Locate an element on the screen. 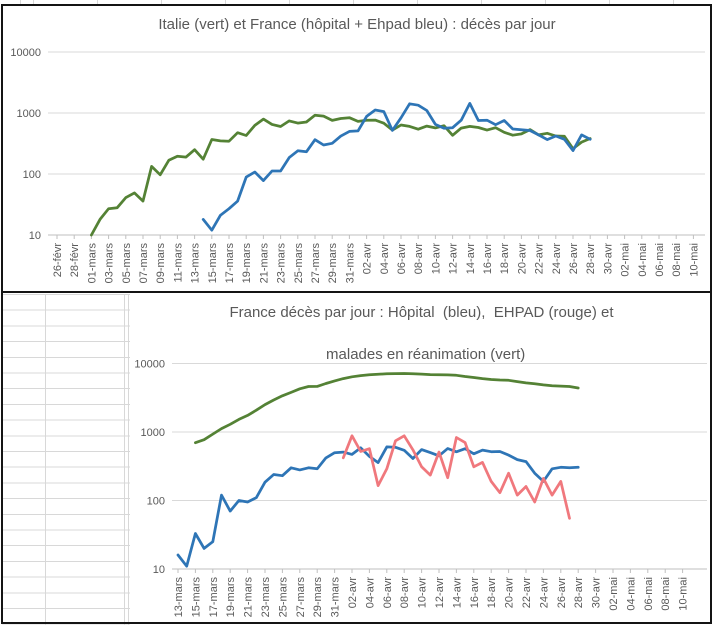 This screenshot has width=717, height=627. excel-grid-left-strip is located at coordinates (66, 459).